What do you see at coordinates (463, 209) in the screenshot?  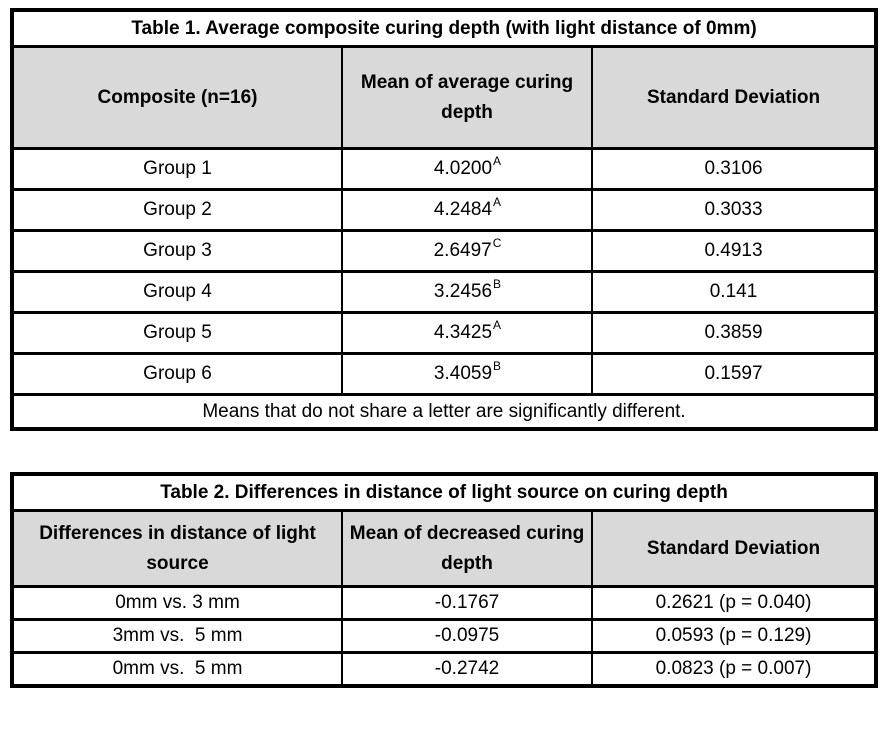 I see `mean-number: 4.2484` at bounding box center [463, 209].